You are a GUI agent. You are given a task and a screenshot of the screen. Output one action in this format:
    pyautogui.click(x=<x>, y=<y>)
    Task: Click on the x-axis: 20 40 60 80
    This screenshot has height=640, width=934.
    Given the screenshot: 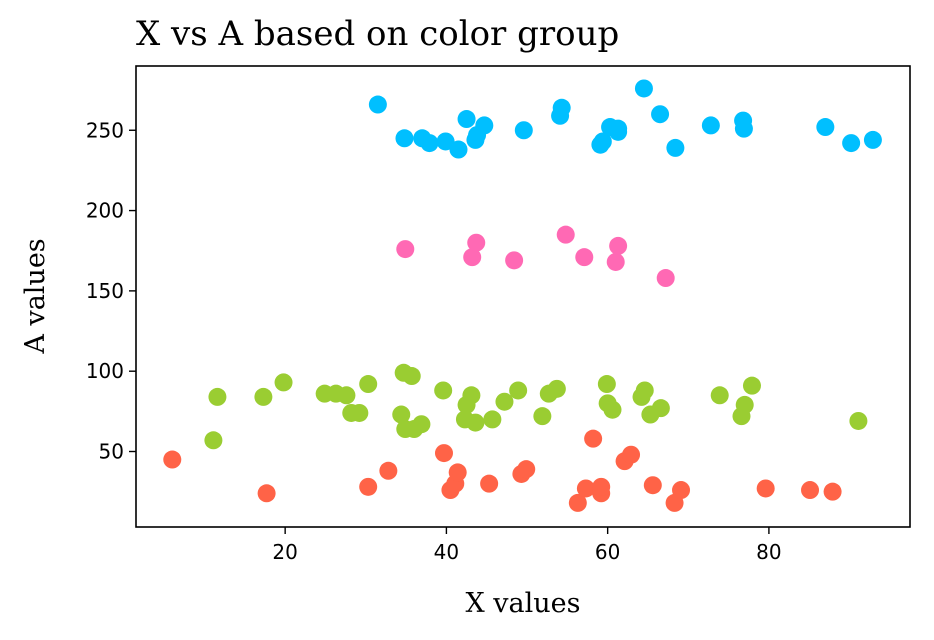 What is the action you would take?
    pyautogui.click(x=527, y=545)
    